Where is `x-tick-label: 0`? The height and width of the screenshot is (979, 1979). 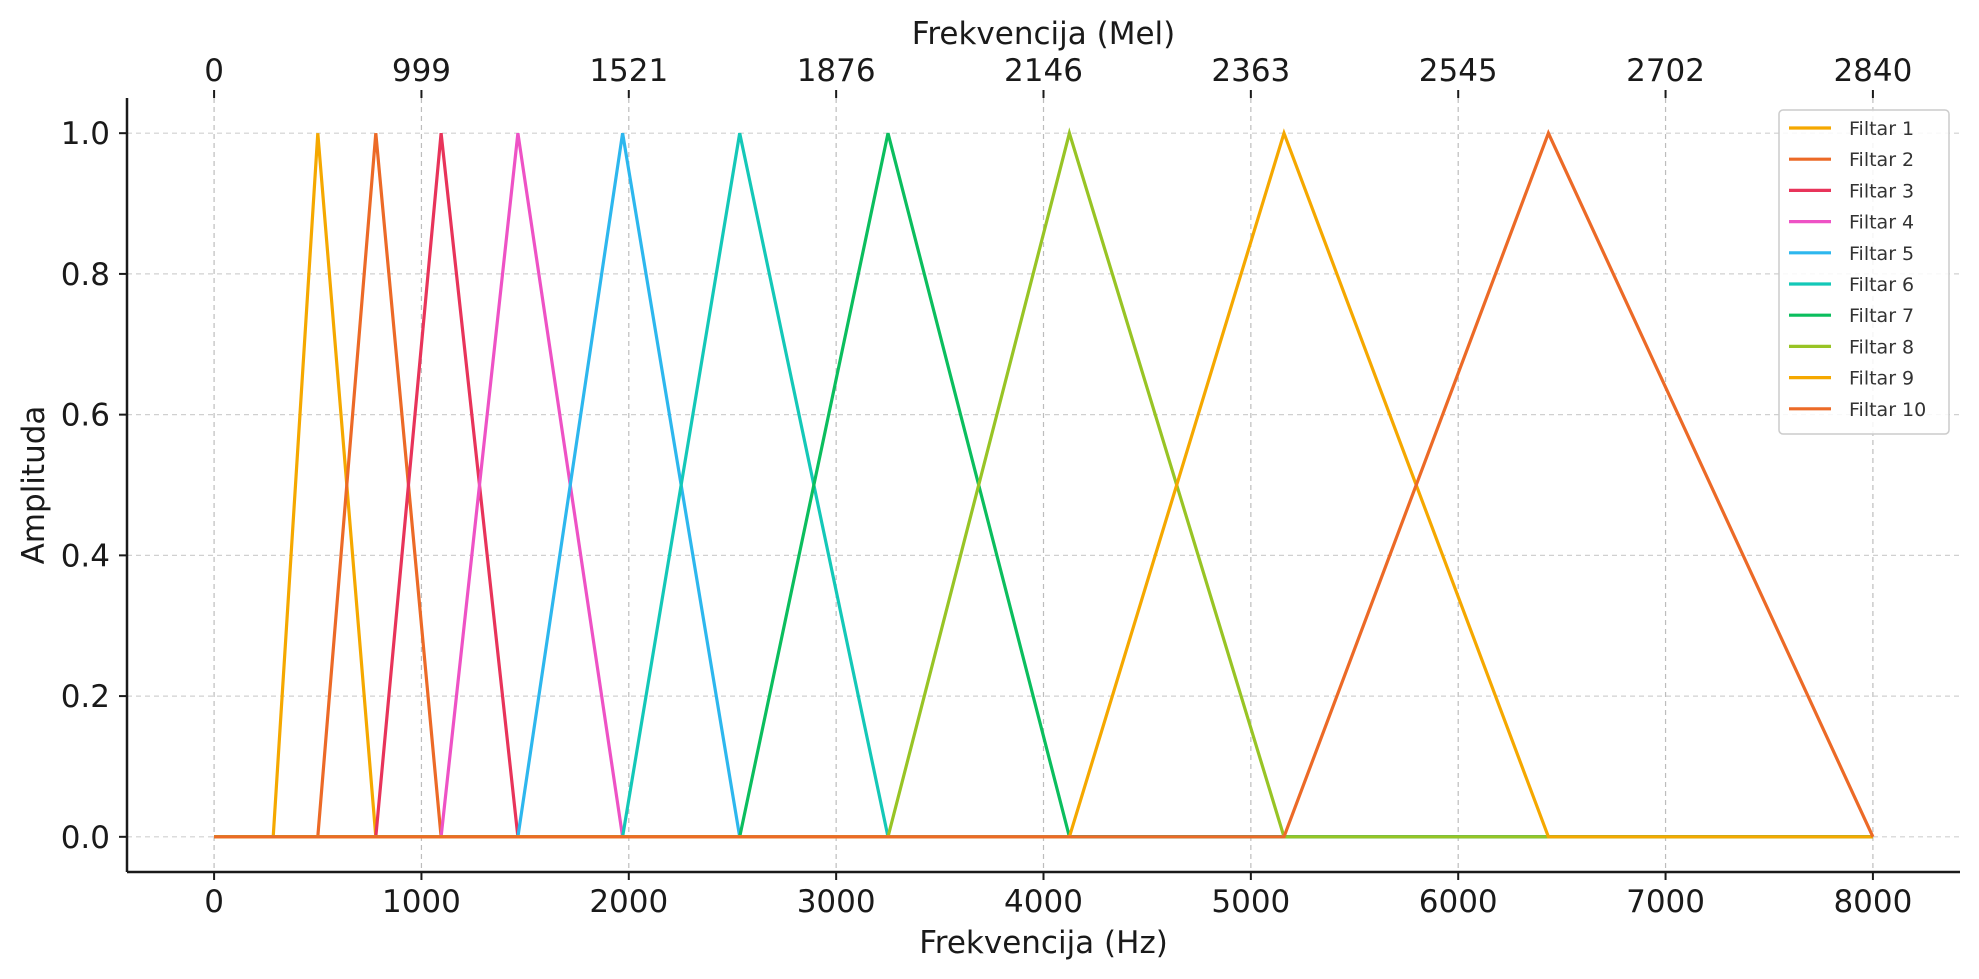 x-tick-label: 0 is located at coordinates (214, 902).